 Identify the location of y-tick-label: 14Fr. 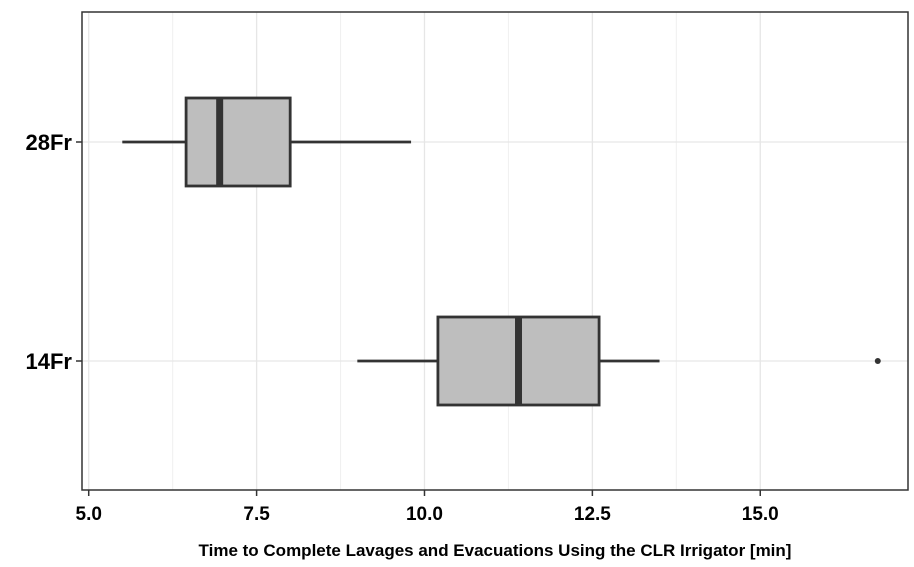
(49, 361).